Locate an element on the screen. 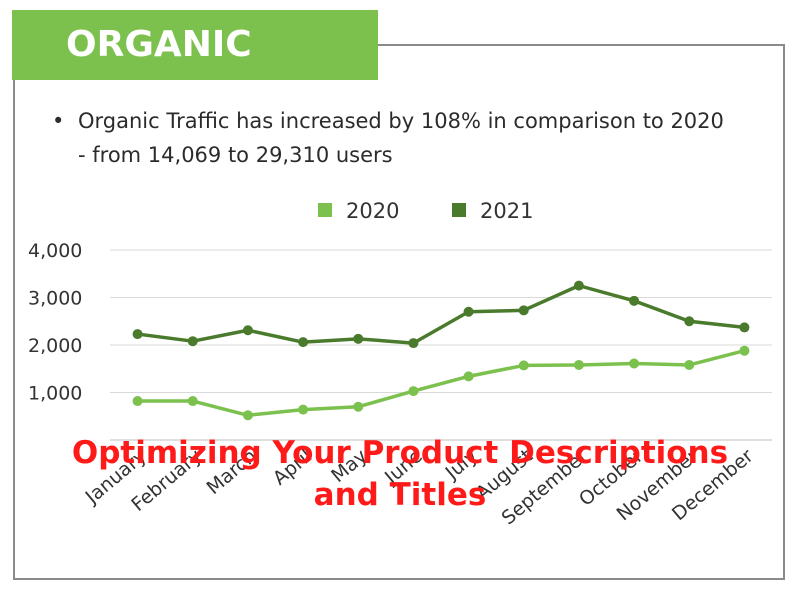 The width and height of the screenshot is (800, 594). legend-swatch-2020 is located at coordinates (325, 210).